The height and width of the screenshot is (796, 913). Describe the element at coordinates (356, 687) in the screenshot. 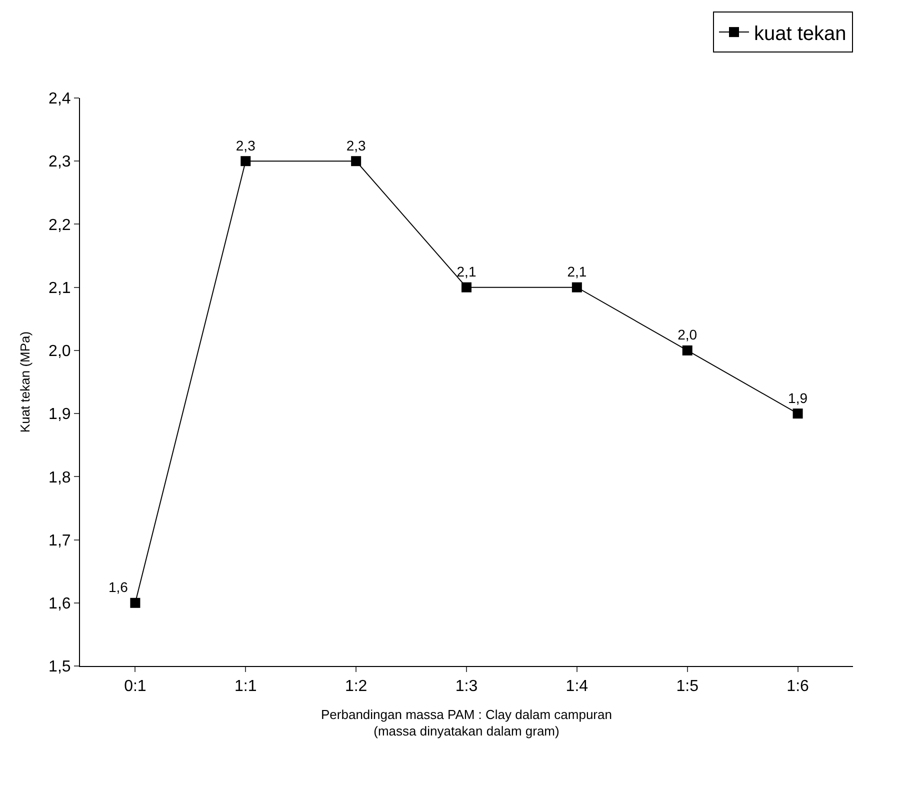

I see `x-tick-label: 1:2` at that location.